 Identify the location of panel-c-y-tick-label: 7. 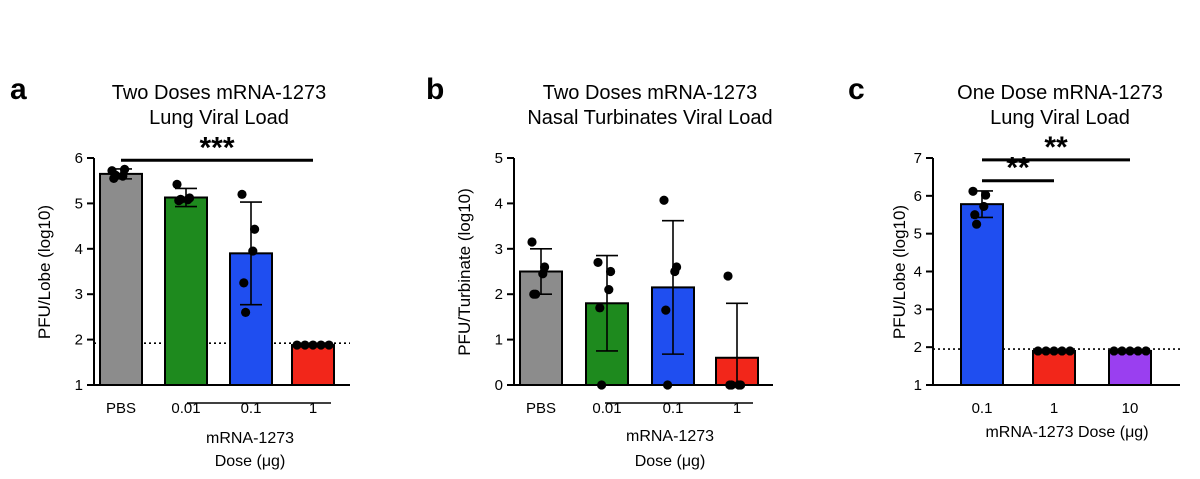
(918, 158).